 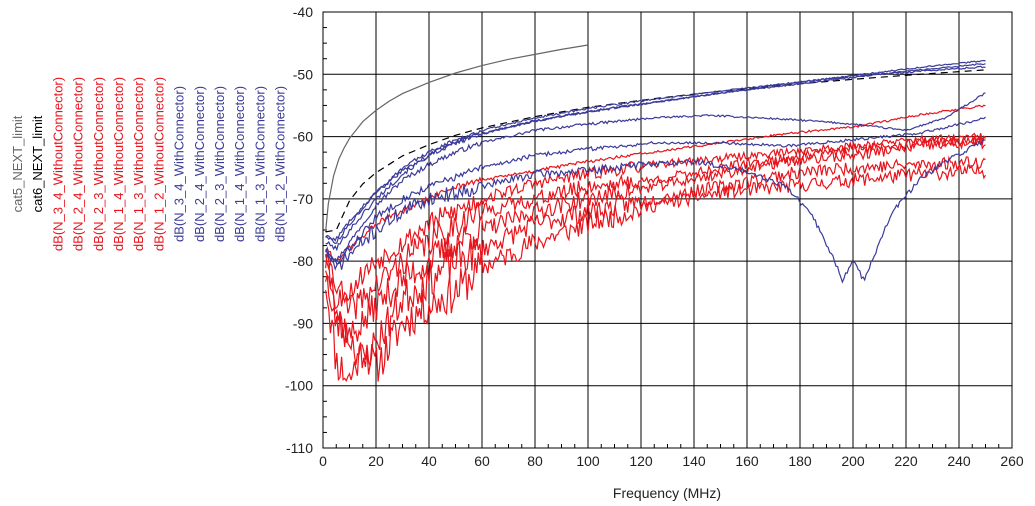 I want to click on y-tick-label: -50, so click(x=303, y=74).